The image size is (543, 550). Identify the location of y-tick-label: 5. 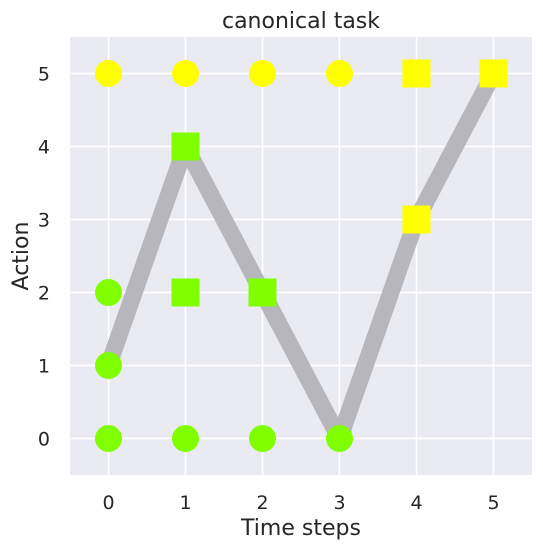
(44, 75).